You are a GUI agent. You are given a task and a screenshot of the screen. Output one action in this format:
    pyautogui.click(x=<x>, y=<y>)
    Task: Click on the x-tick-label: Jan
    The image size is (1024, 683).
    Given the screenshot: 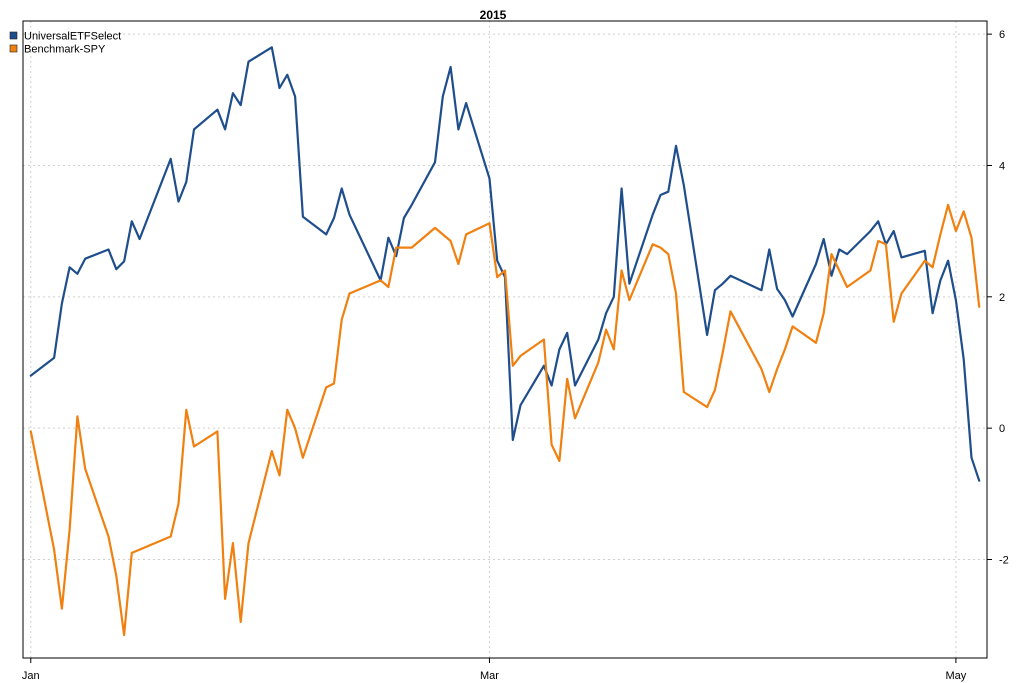 What is the action you would take?
    pyautogui.click(x=31, y=676)
    